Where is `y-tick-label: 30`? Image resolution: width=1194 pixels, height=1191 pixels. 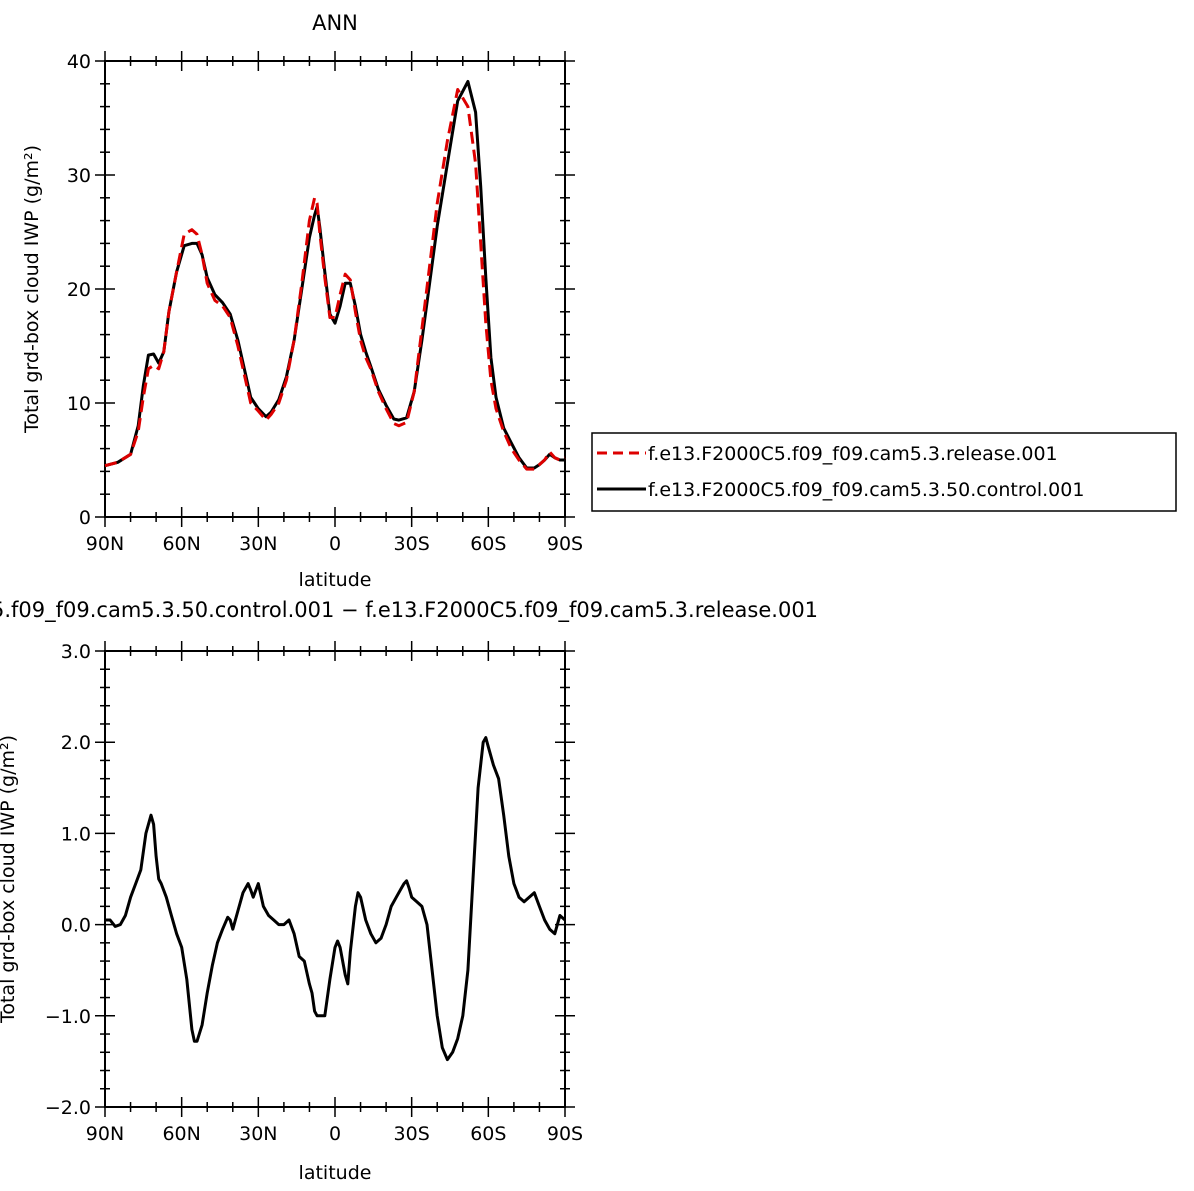 y-tick-label: 30 is located at coordinates (79, 176).